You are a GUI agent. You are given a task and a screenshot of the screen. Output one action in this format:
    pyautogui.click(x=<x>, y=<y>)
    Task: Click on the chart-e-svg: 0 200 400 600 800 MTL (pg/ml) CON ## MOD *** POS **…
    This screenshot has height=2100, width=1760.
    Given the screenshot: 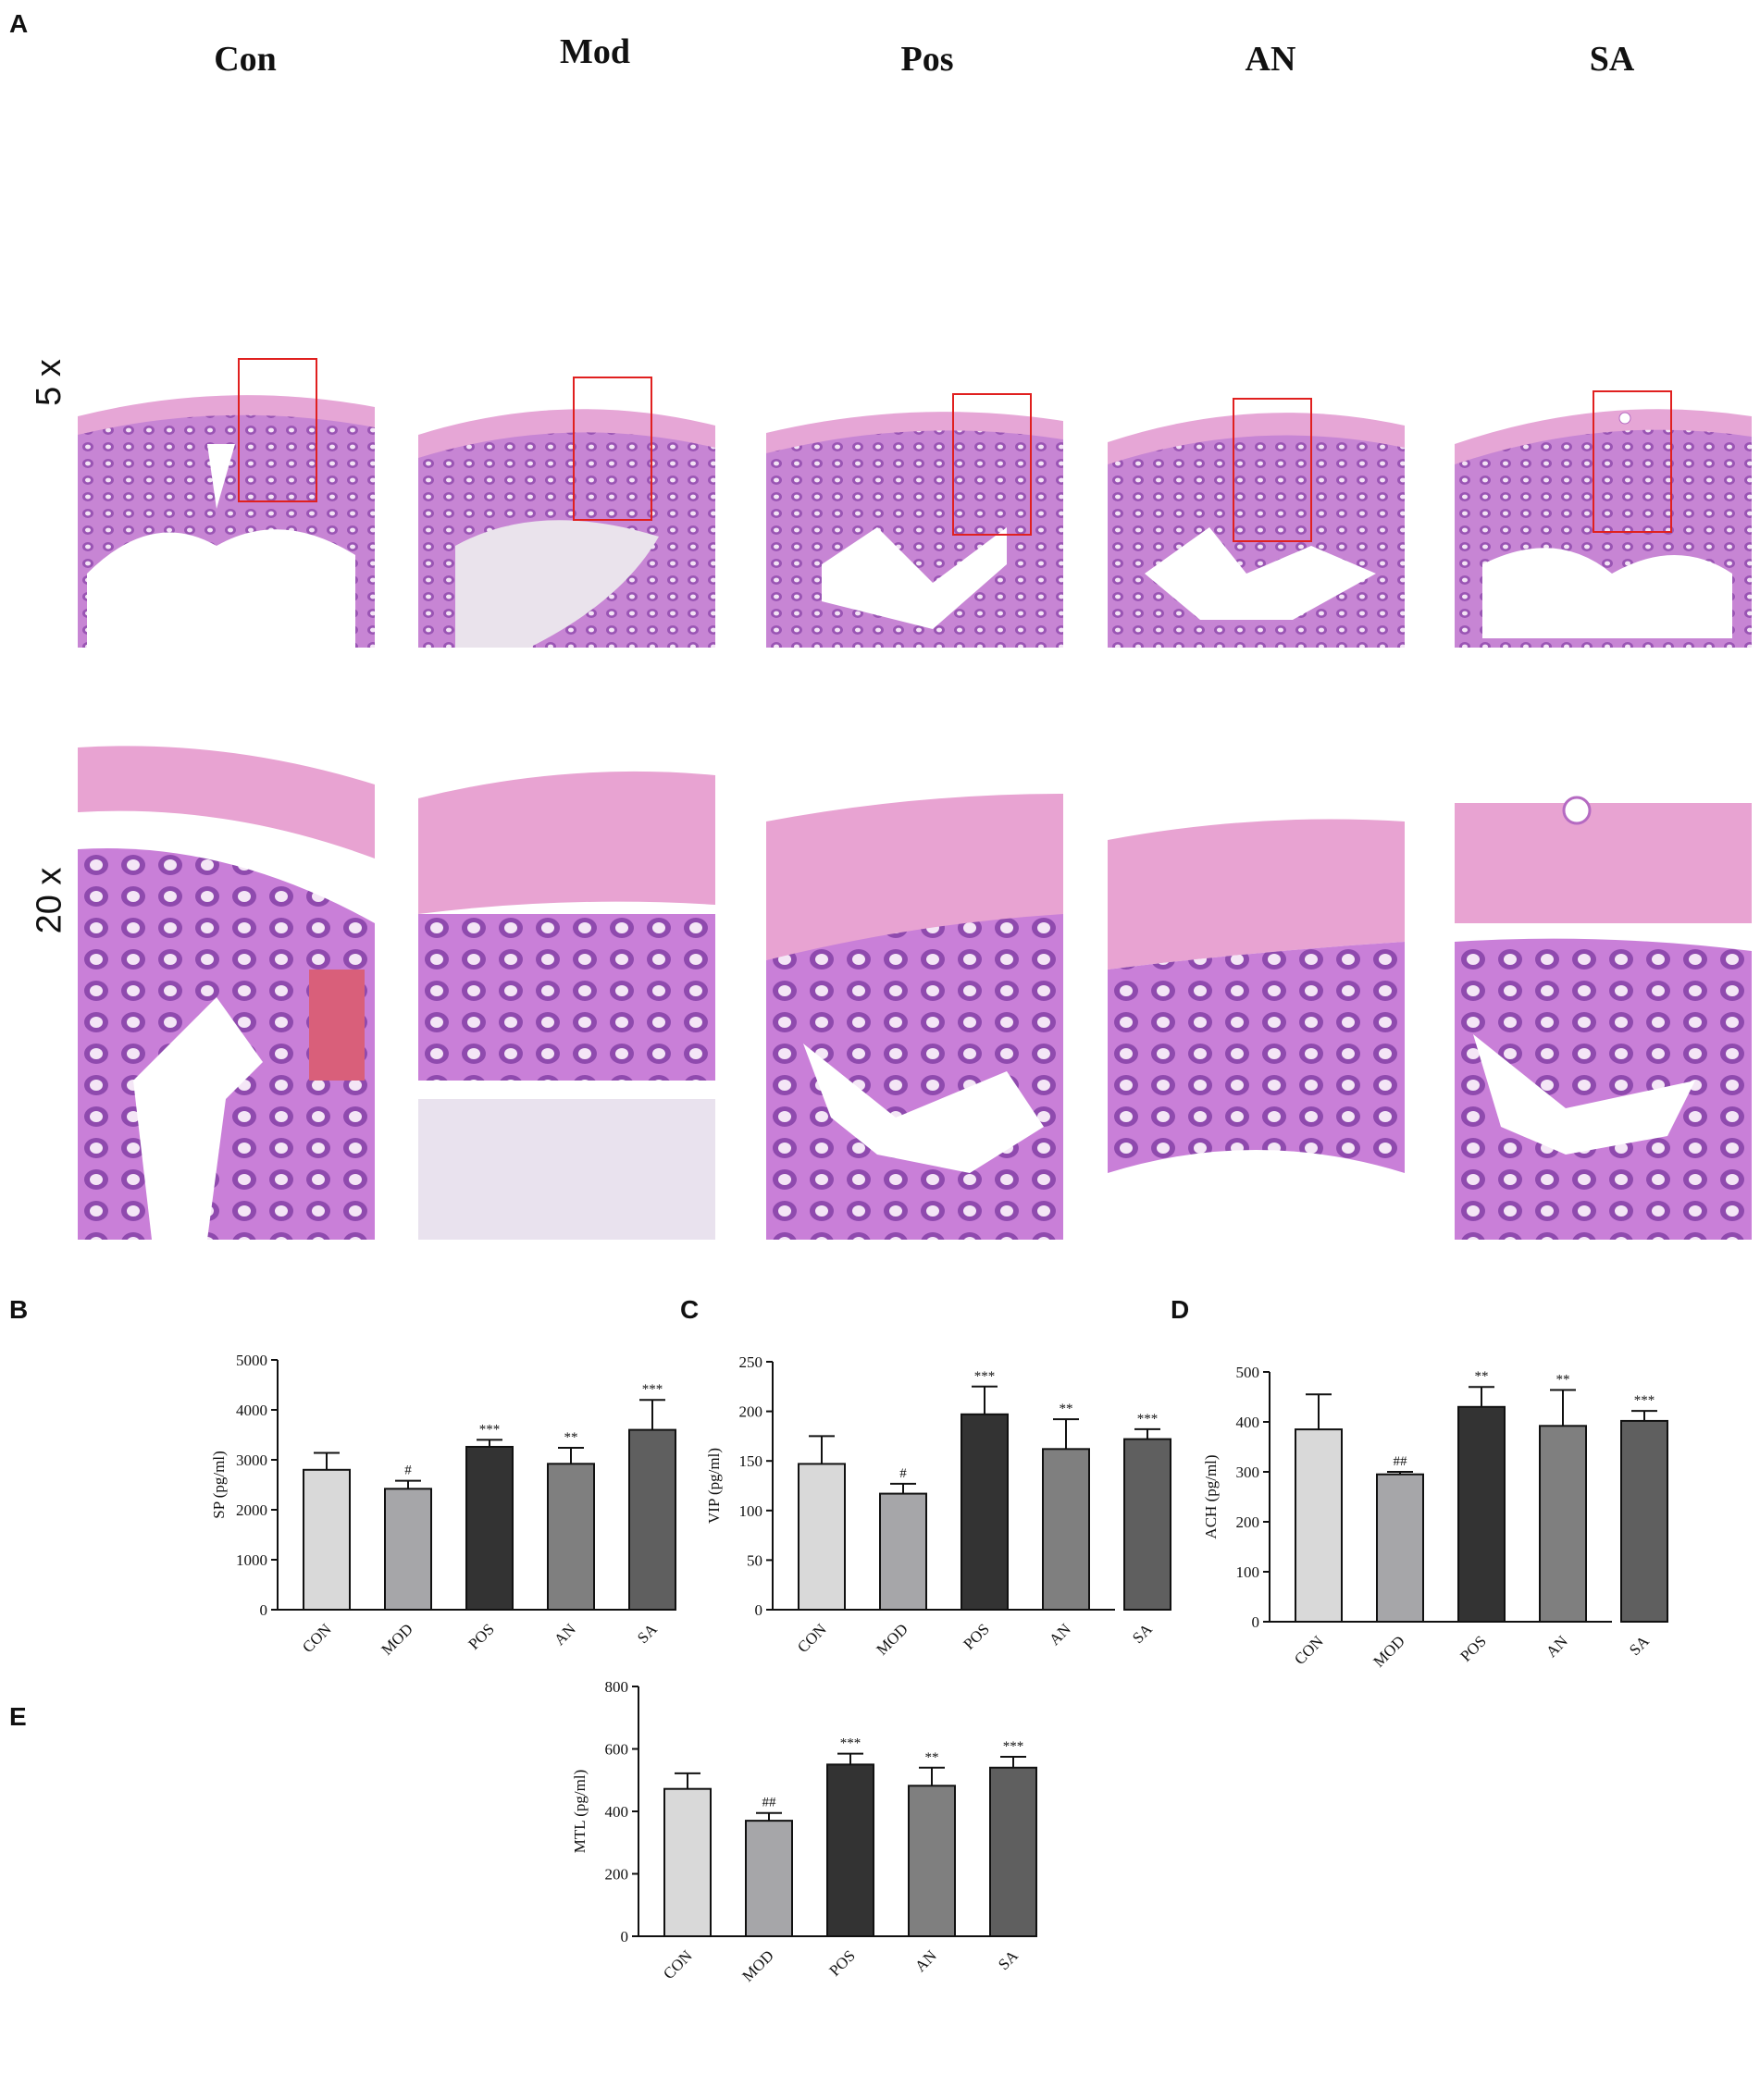 What is the action you would take?
    pyautogui.click(x=804, y=1831)
    